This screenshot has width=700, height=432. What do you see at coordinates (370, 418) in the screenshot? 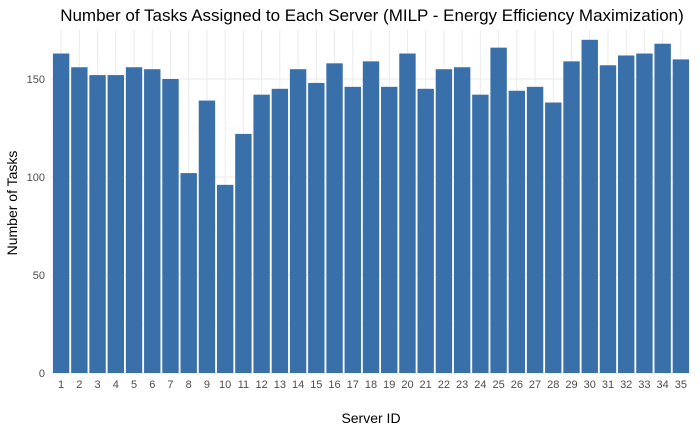
I see `x-axis-label: Server ID` at bounding box center [370, 418].